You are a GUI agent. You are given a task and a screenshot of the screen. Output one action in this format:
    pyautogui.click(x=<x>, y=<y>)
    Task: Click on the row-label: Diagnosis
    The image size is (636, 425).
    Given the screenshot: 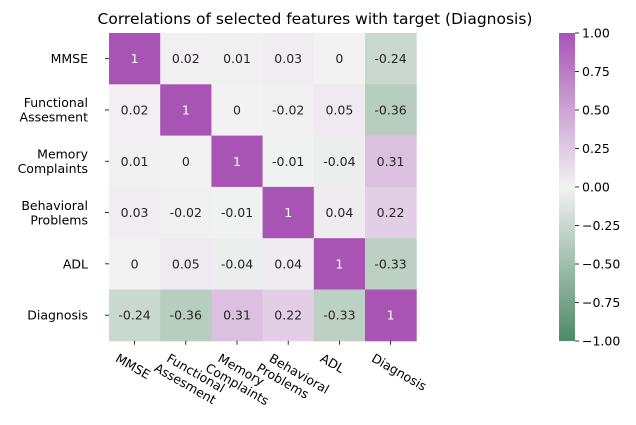 What is the action you would take?
    pyautogui.click(x=57, y=315)
    